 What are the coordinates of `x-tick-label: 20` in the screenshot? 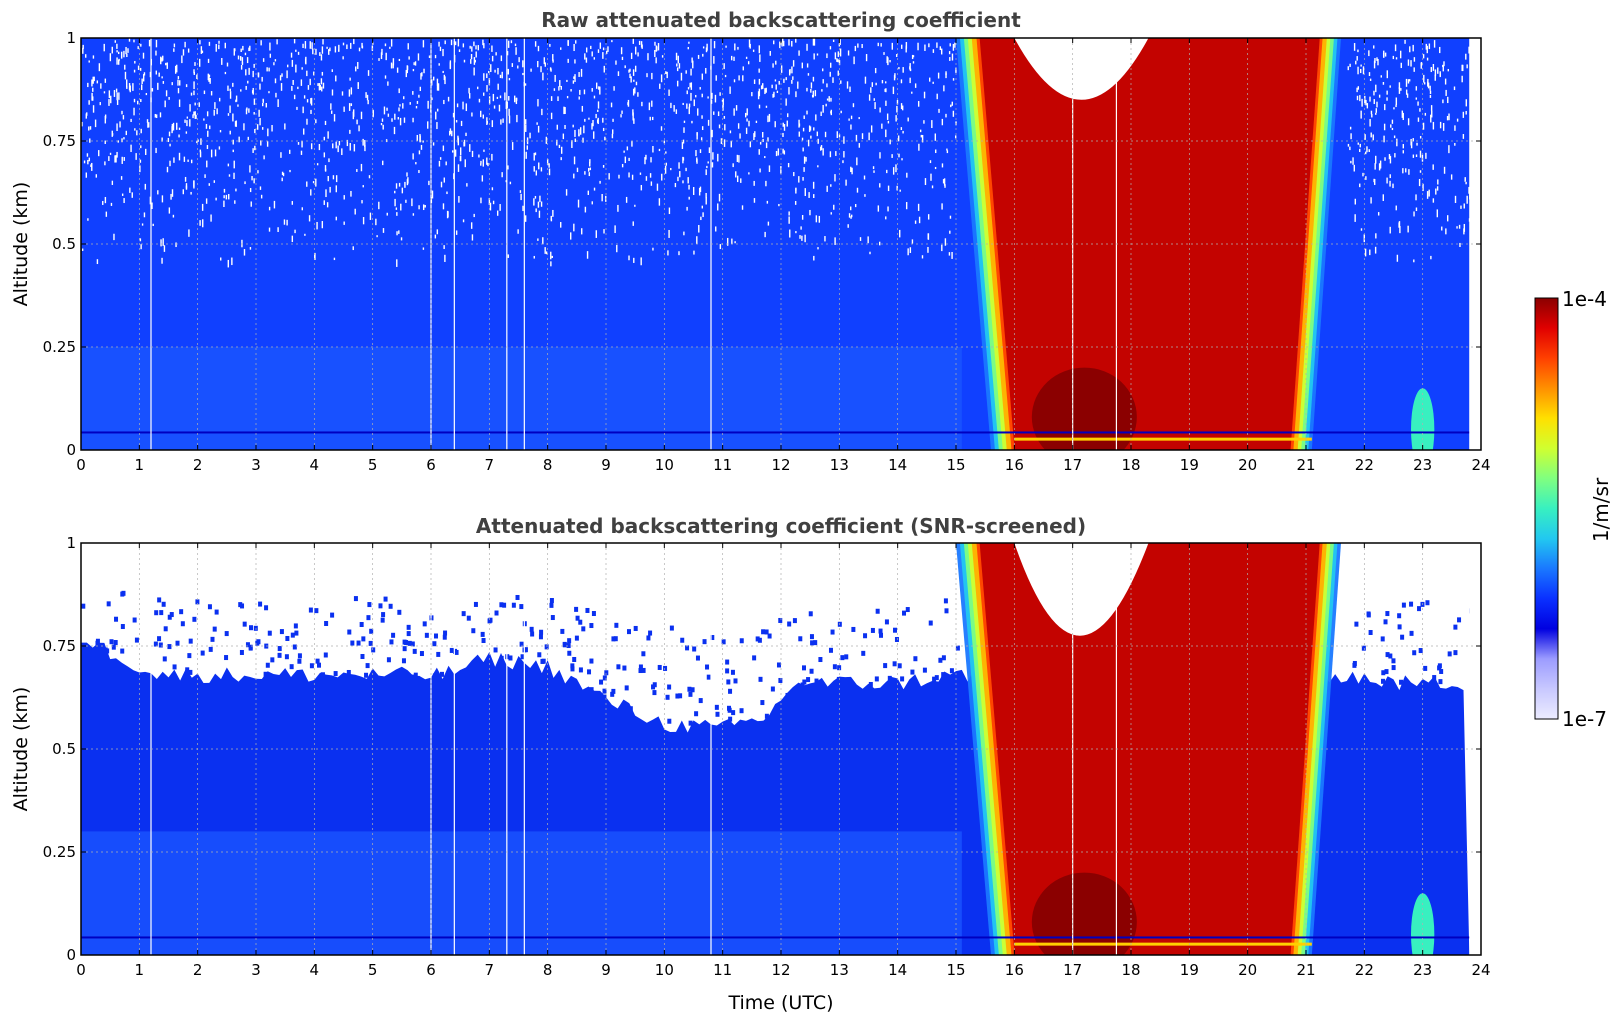 It's located at (1247, 970).